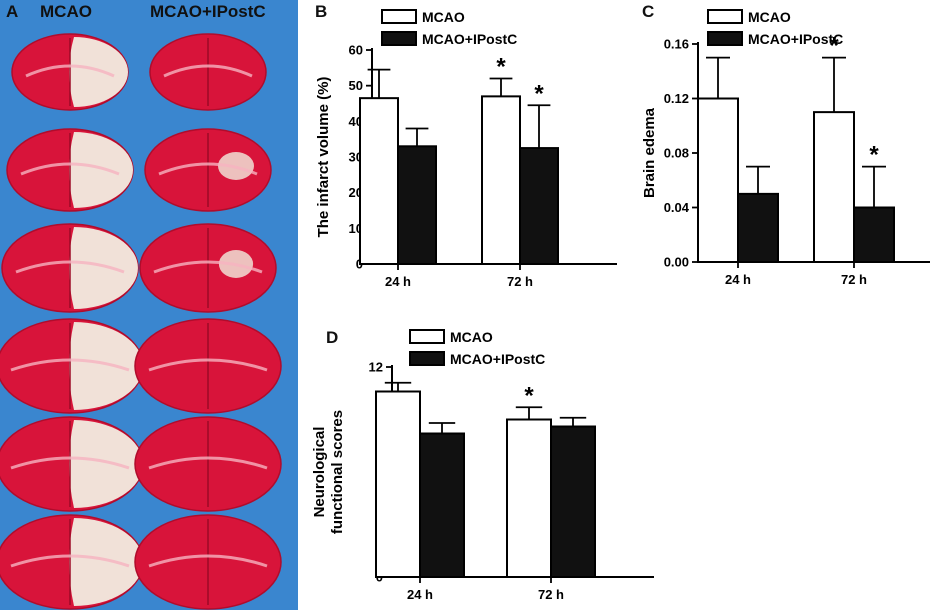 The width and height of the screenshot is (938, 610). Describe the element at coordinates (676, 98) in the screenshot. I see `y-tick-label: 0.12` at that location.